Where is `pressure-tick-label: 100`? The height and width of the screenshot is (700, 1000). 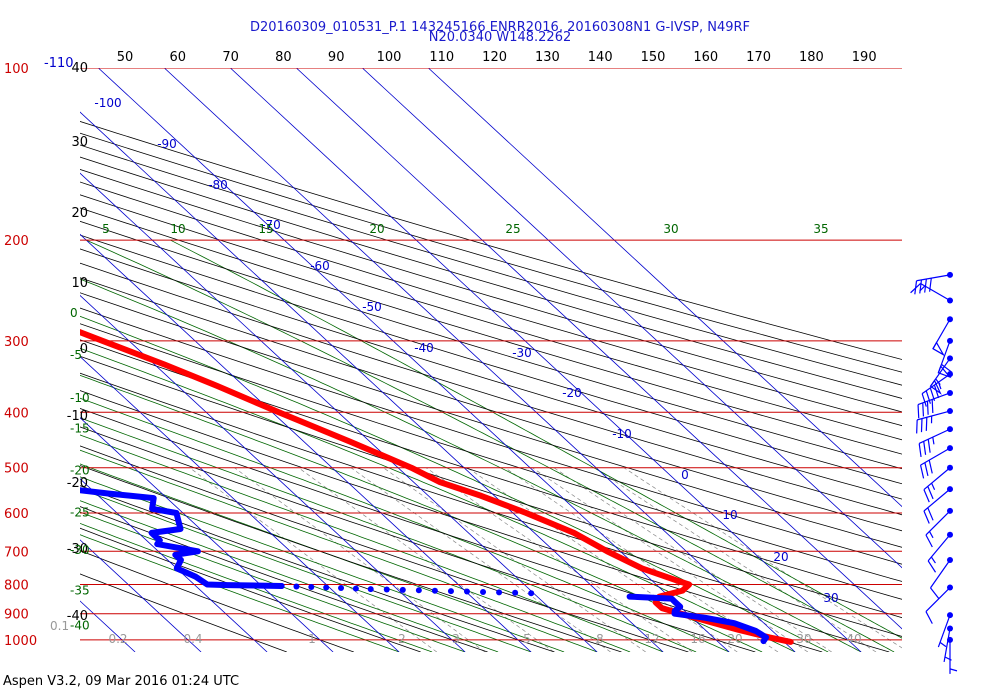
pressure-tick-label: 100 is located at coordinates (16, 69).